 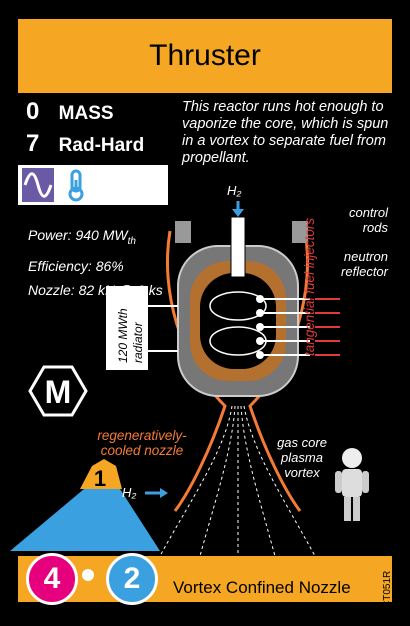 I want to click on fuel-injectors, so click(x=285, y=327).